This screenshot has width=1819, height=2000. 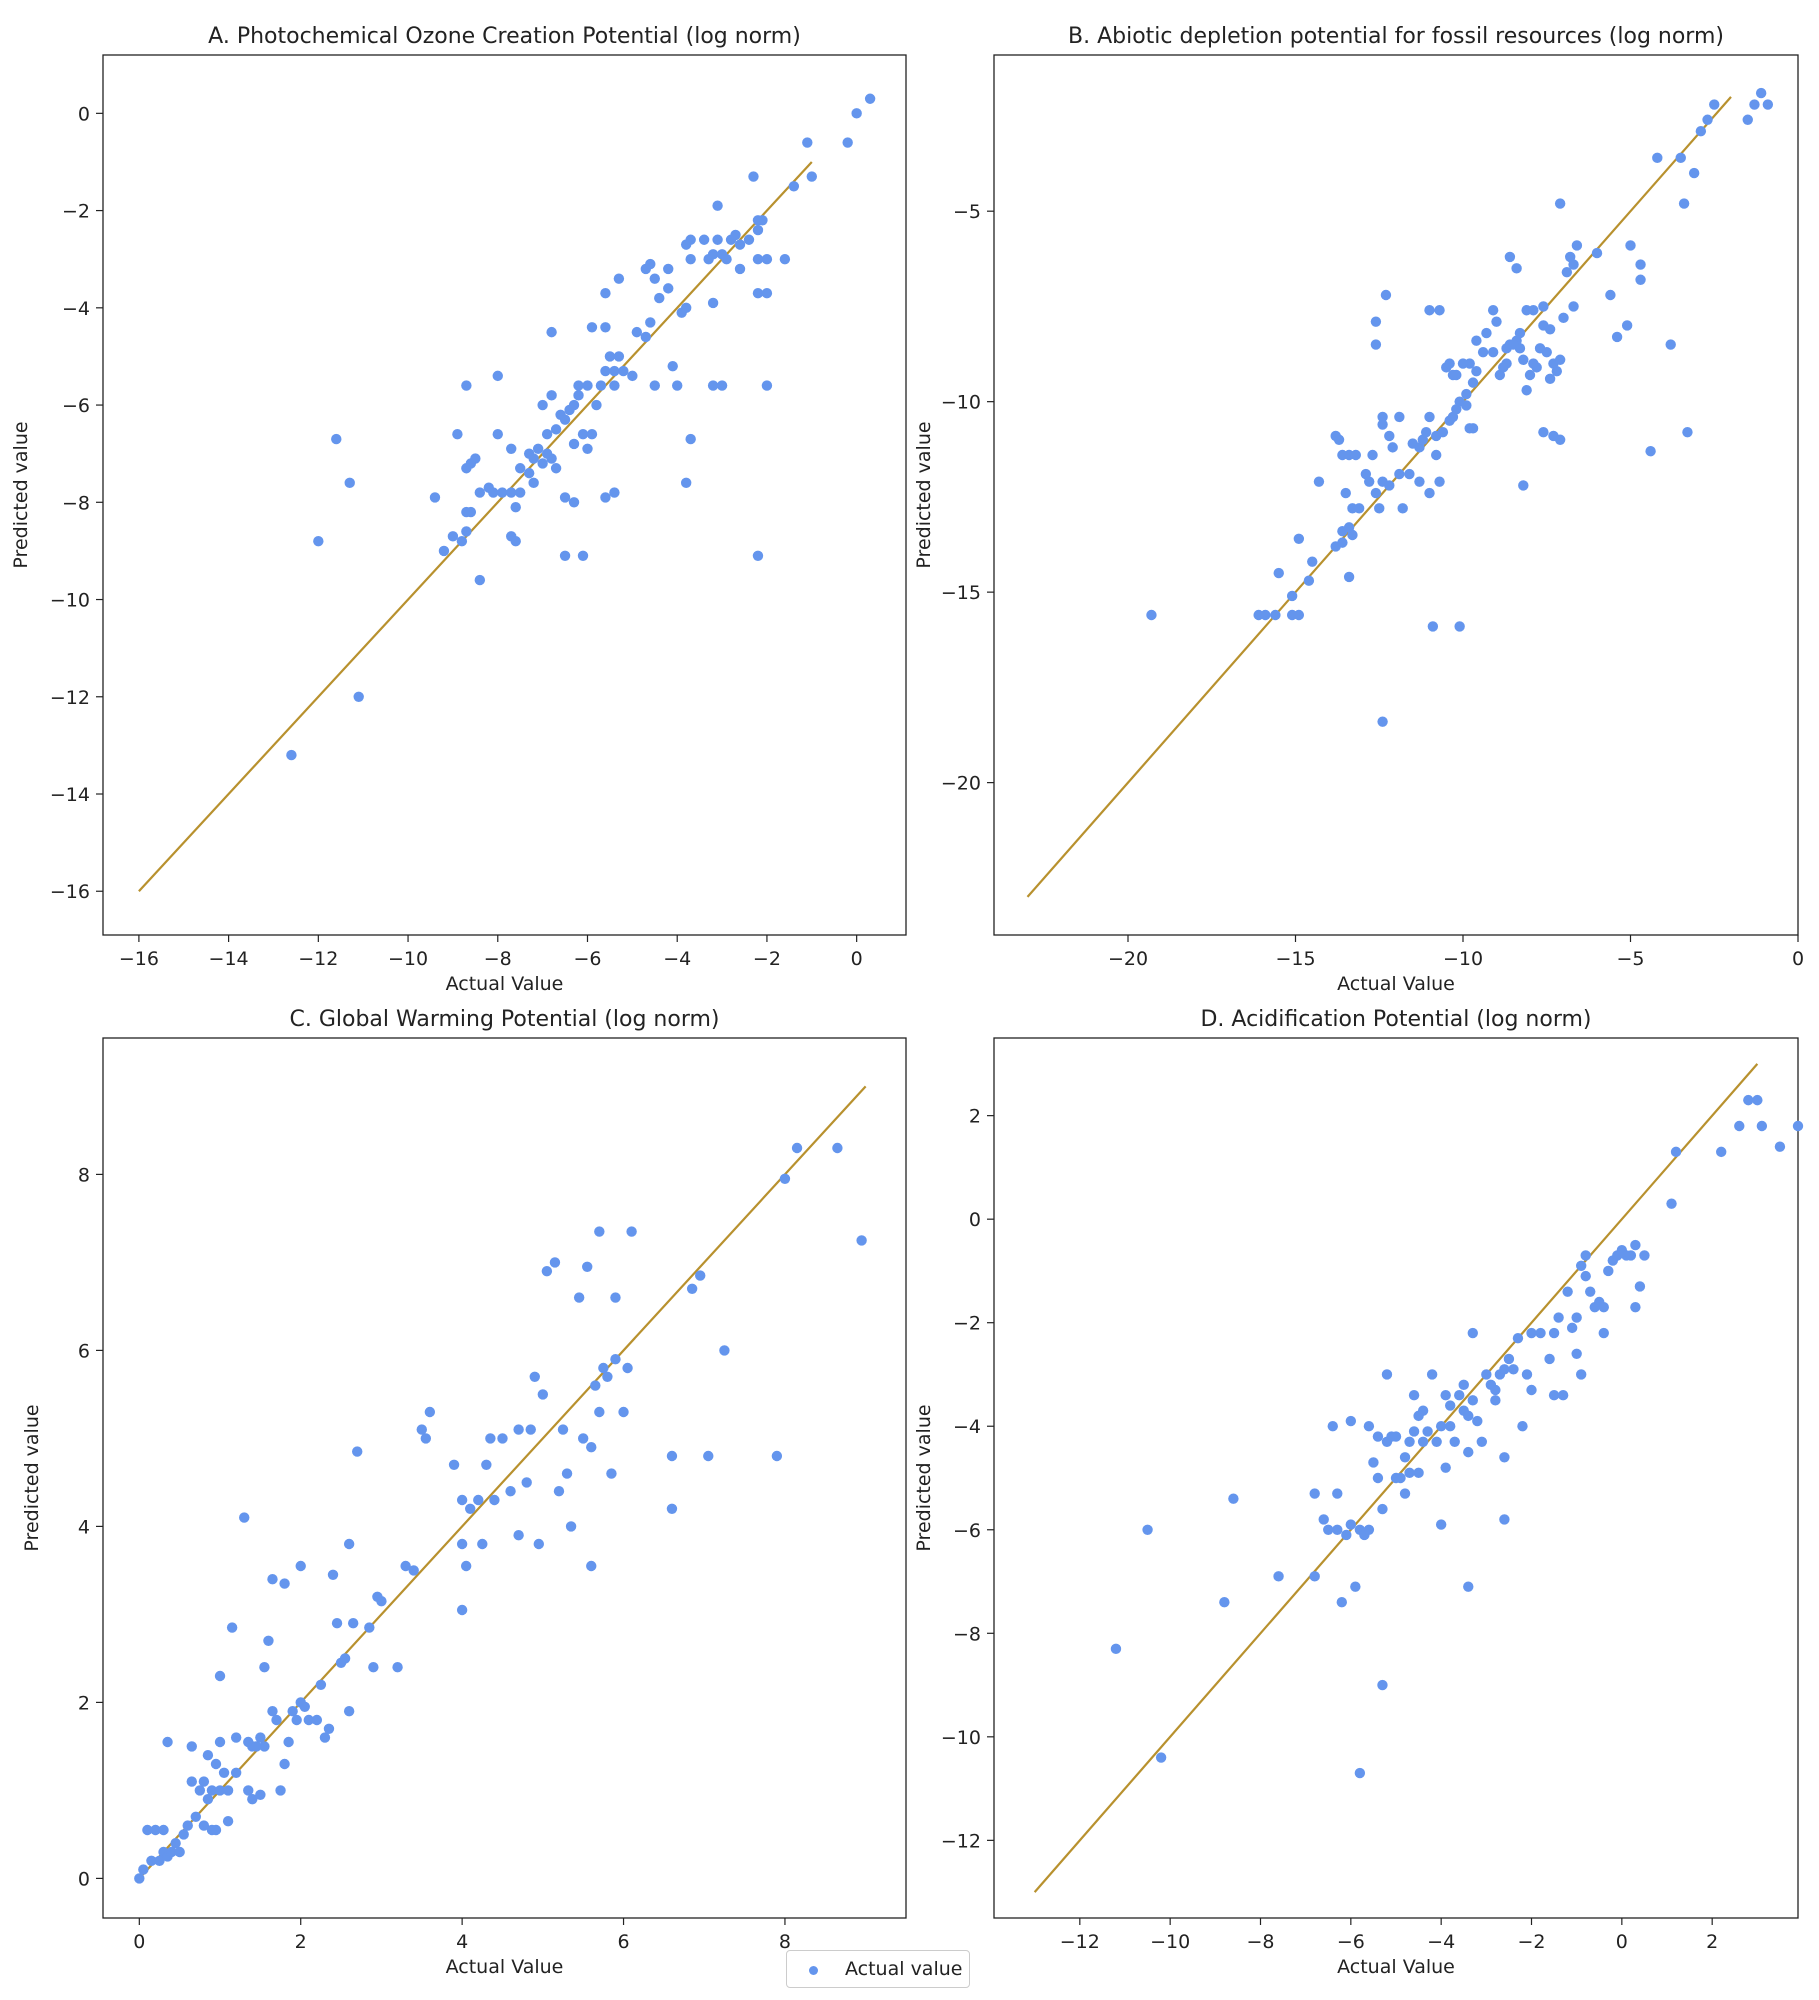 What do you see at coordinates (975, 1117) in the screenshot?
I see `y-tick-label: 2` at bounding box center [975, 1117].